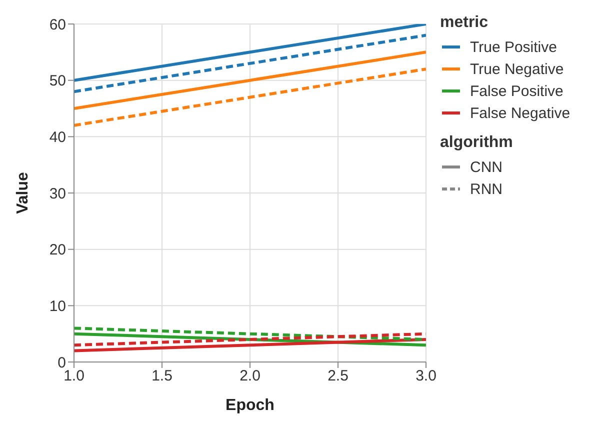 This screenshot has height=424, width=610. What do you see at coordinates (74, 376) in the screenshot?
I see `x-tick-label: 1.0` at bounding box center [74, 376].